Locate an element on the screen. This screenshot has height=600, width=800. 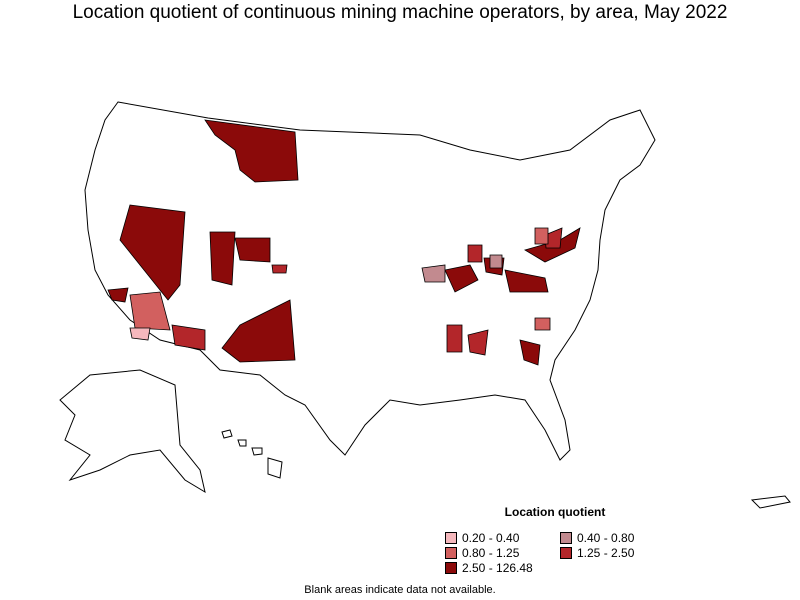
area-missouri-east is located at coordinates (433, 273).